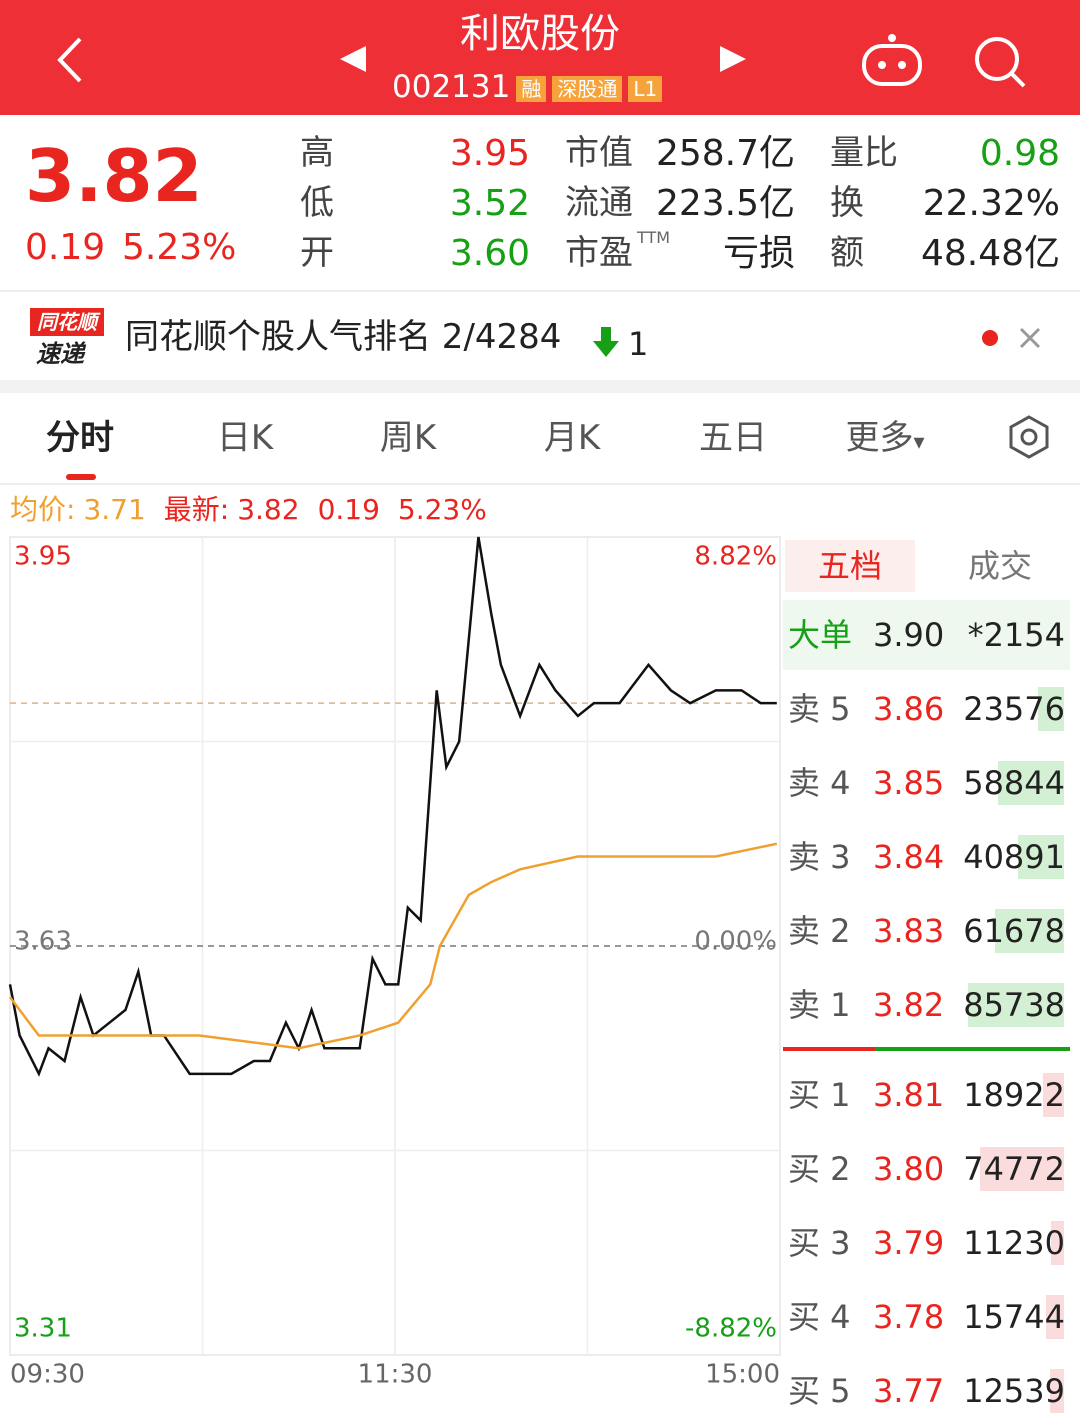  I want to click on next-stock, so click(733, 59).